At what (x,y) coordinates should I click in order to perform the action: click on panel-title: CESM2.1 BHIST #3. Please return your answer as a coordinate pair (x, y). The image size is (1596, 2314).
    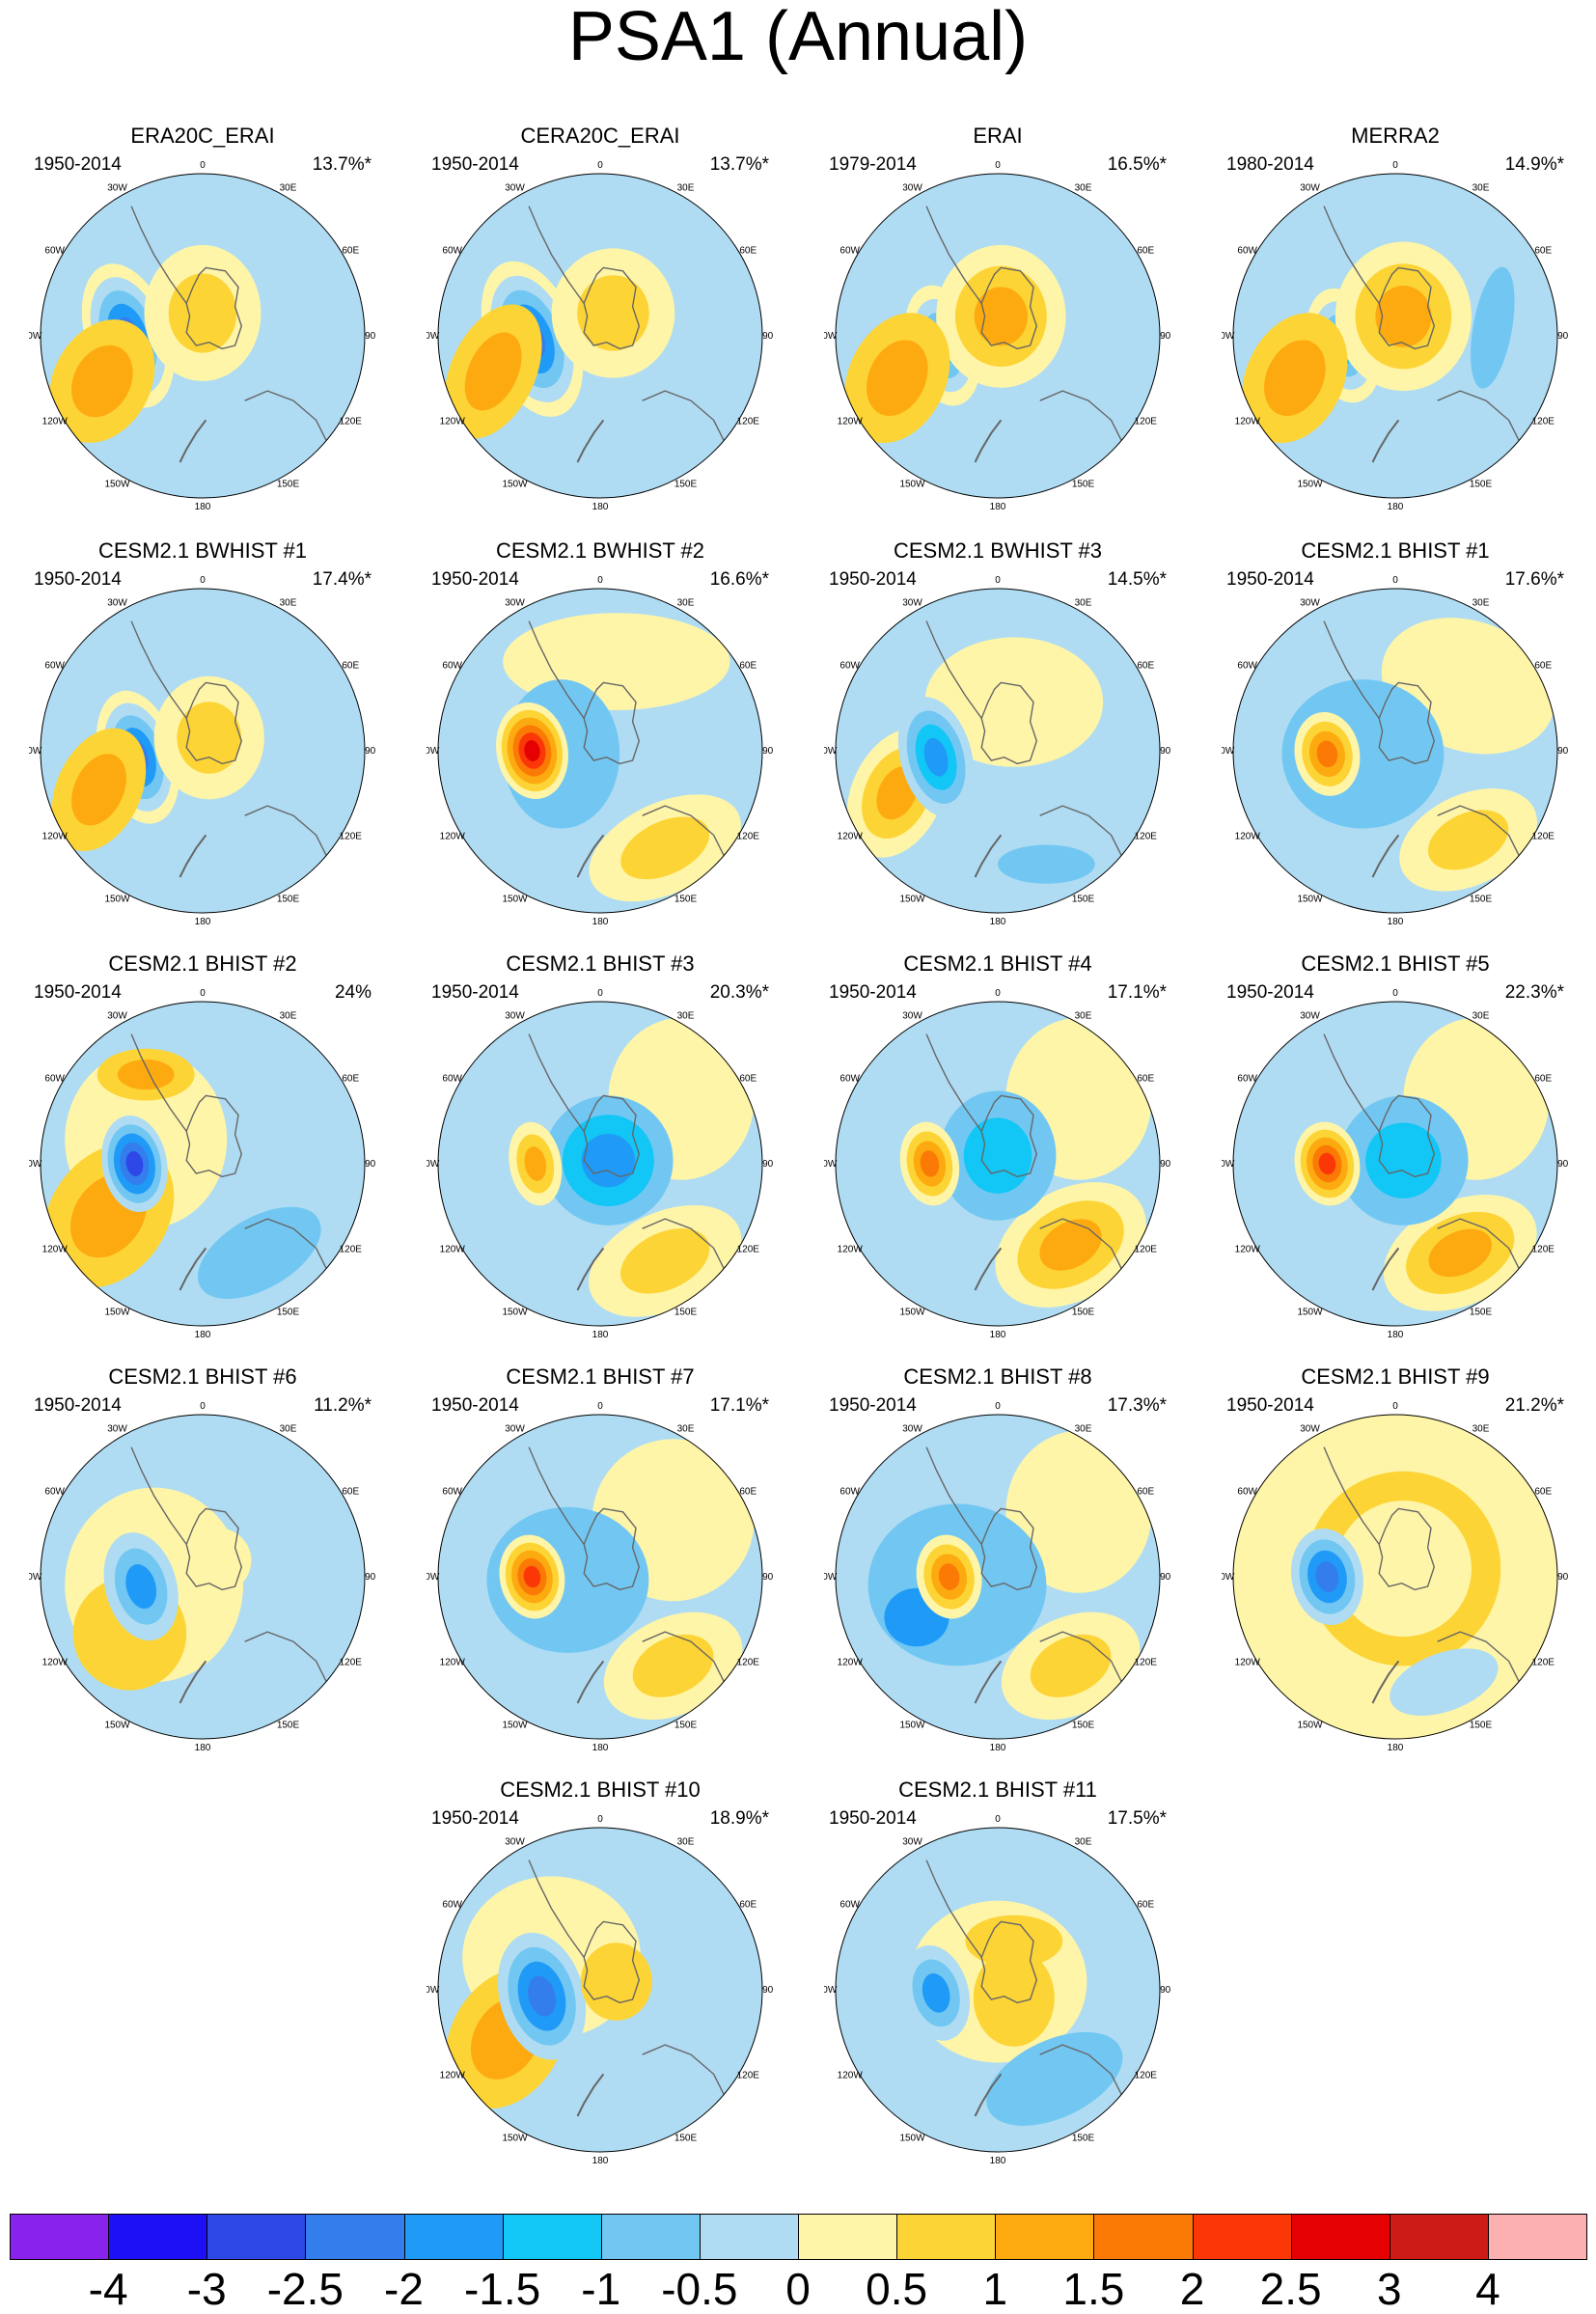
    Looking at the image, I should click on (601, 963).